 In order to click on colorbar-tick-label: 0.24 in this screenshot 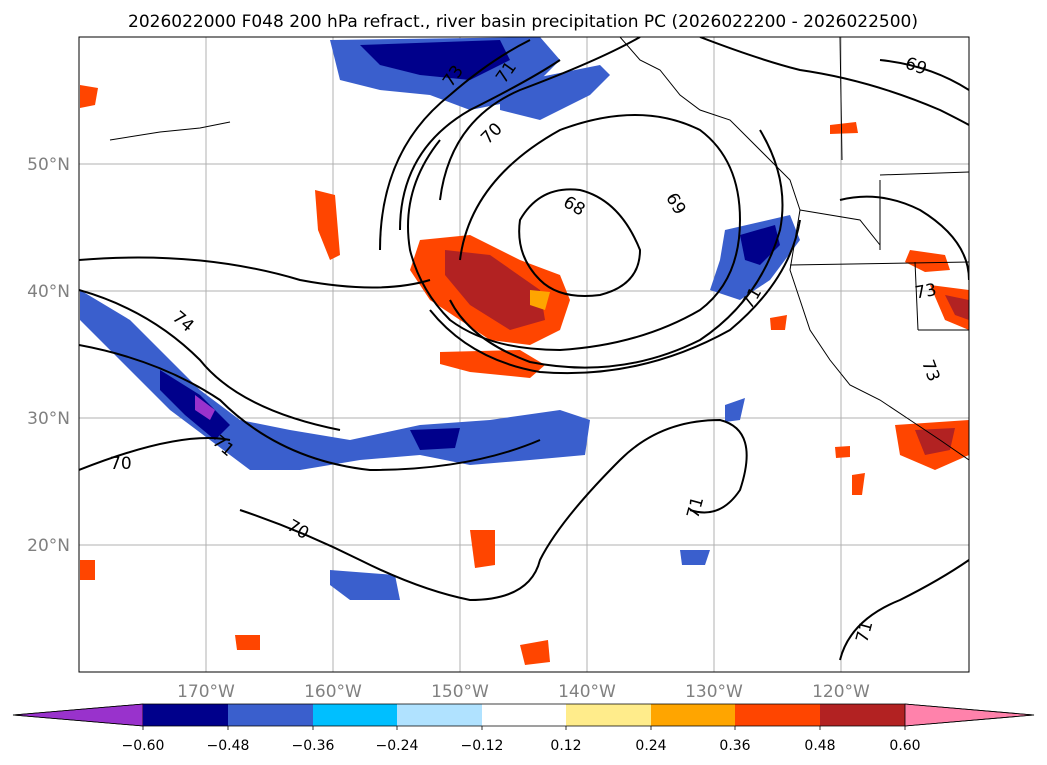, I will do `click(650, 746)`.